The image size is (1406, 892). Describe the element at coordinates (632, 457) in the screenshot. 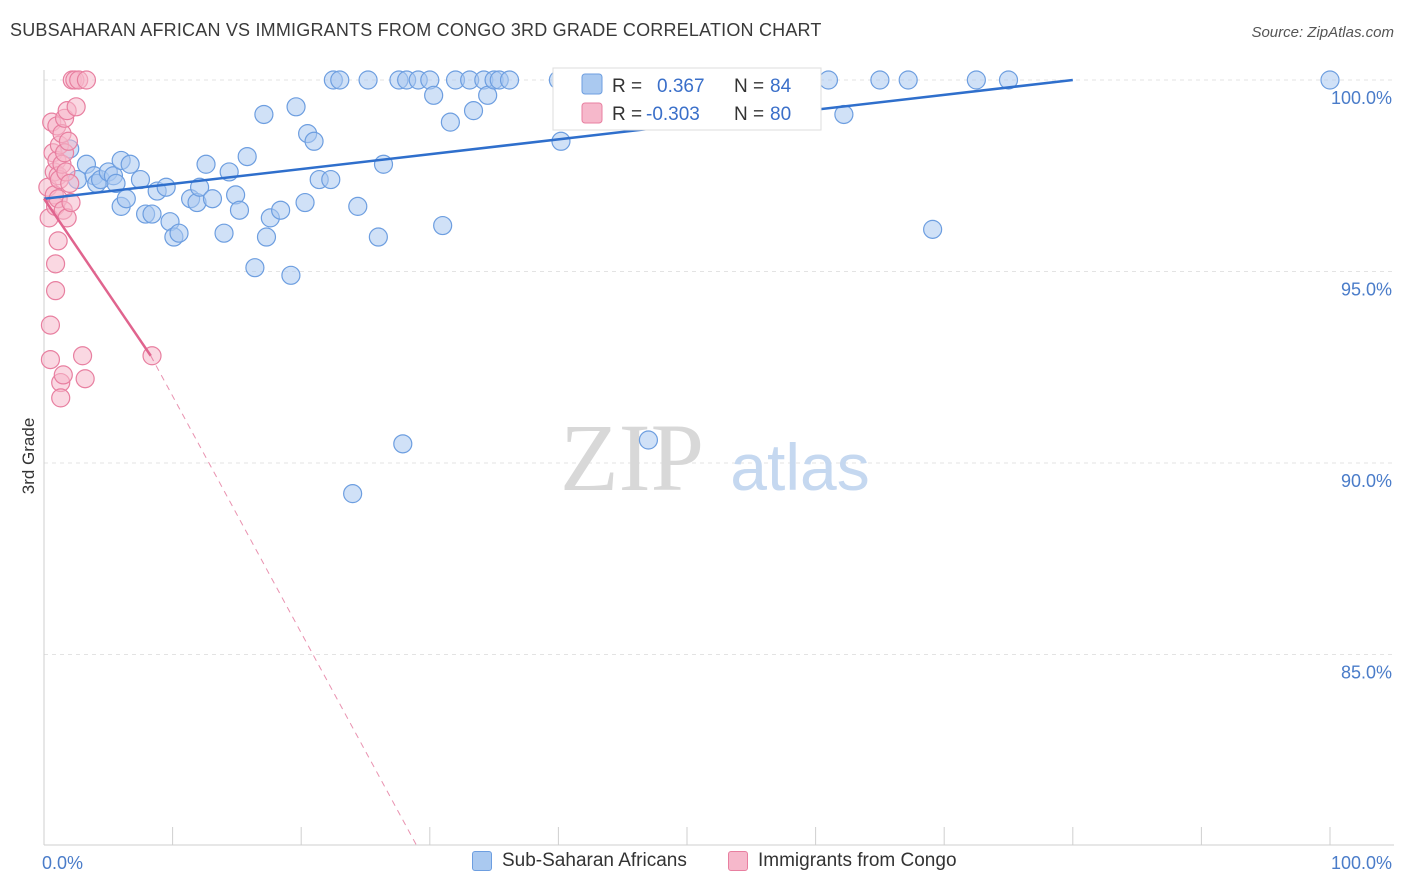

I see `watermark-zip: ZIP` at that location.